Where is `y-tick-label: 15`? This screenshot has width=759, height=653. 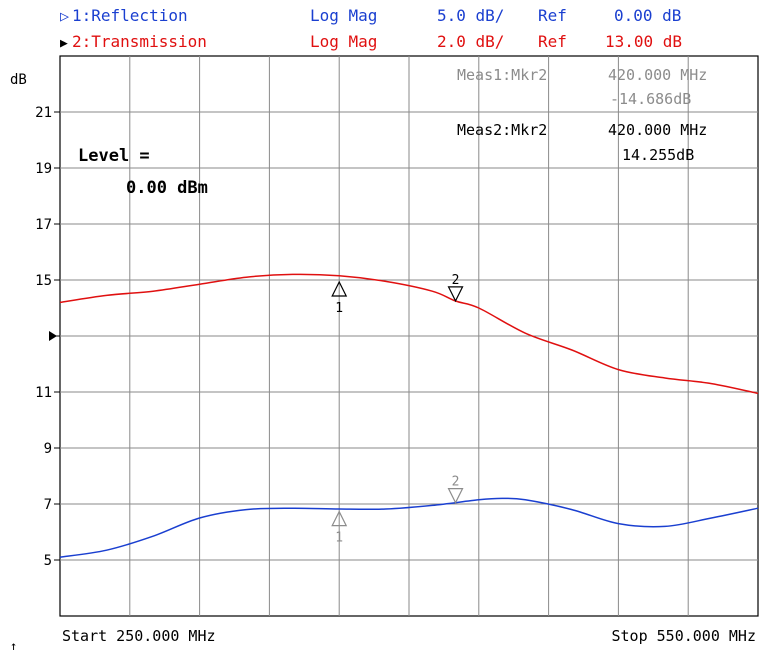
y-tick-label: 15 is located at coordinates (43, 281).